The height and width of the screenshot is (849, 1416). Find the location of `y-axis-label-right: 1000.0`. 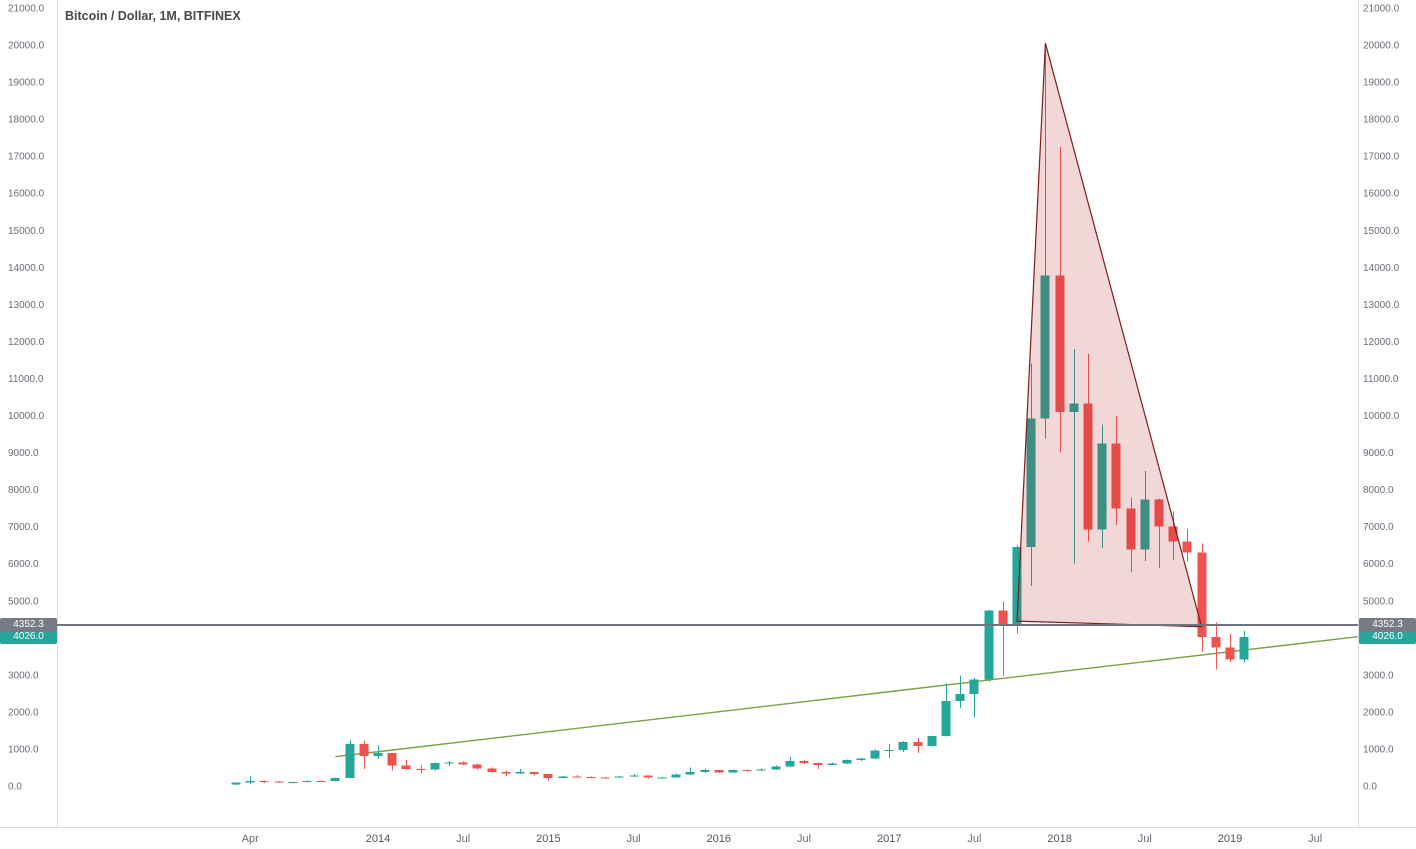

y-axis-label-right: 1000.0 is located at coordinates (1378, 749).